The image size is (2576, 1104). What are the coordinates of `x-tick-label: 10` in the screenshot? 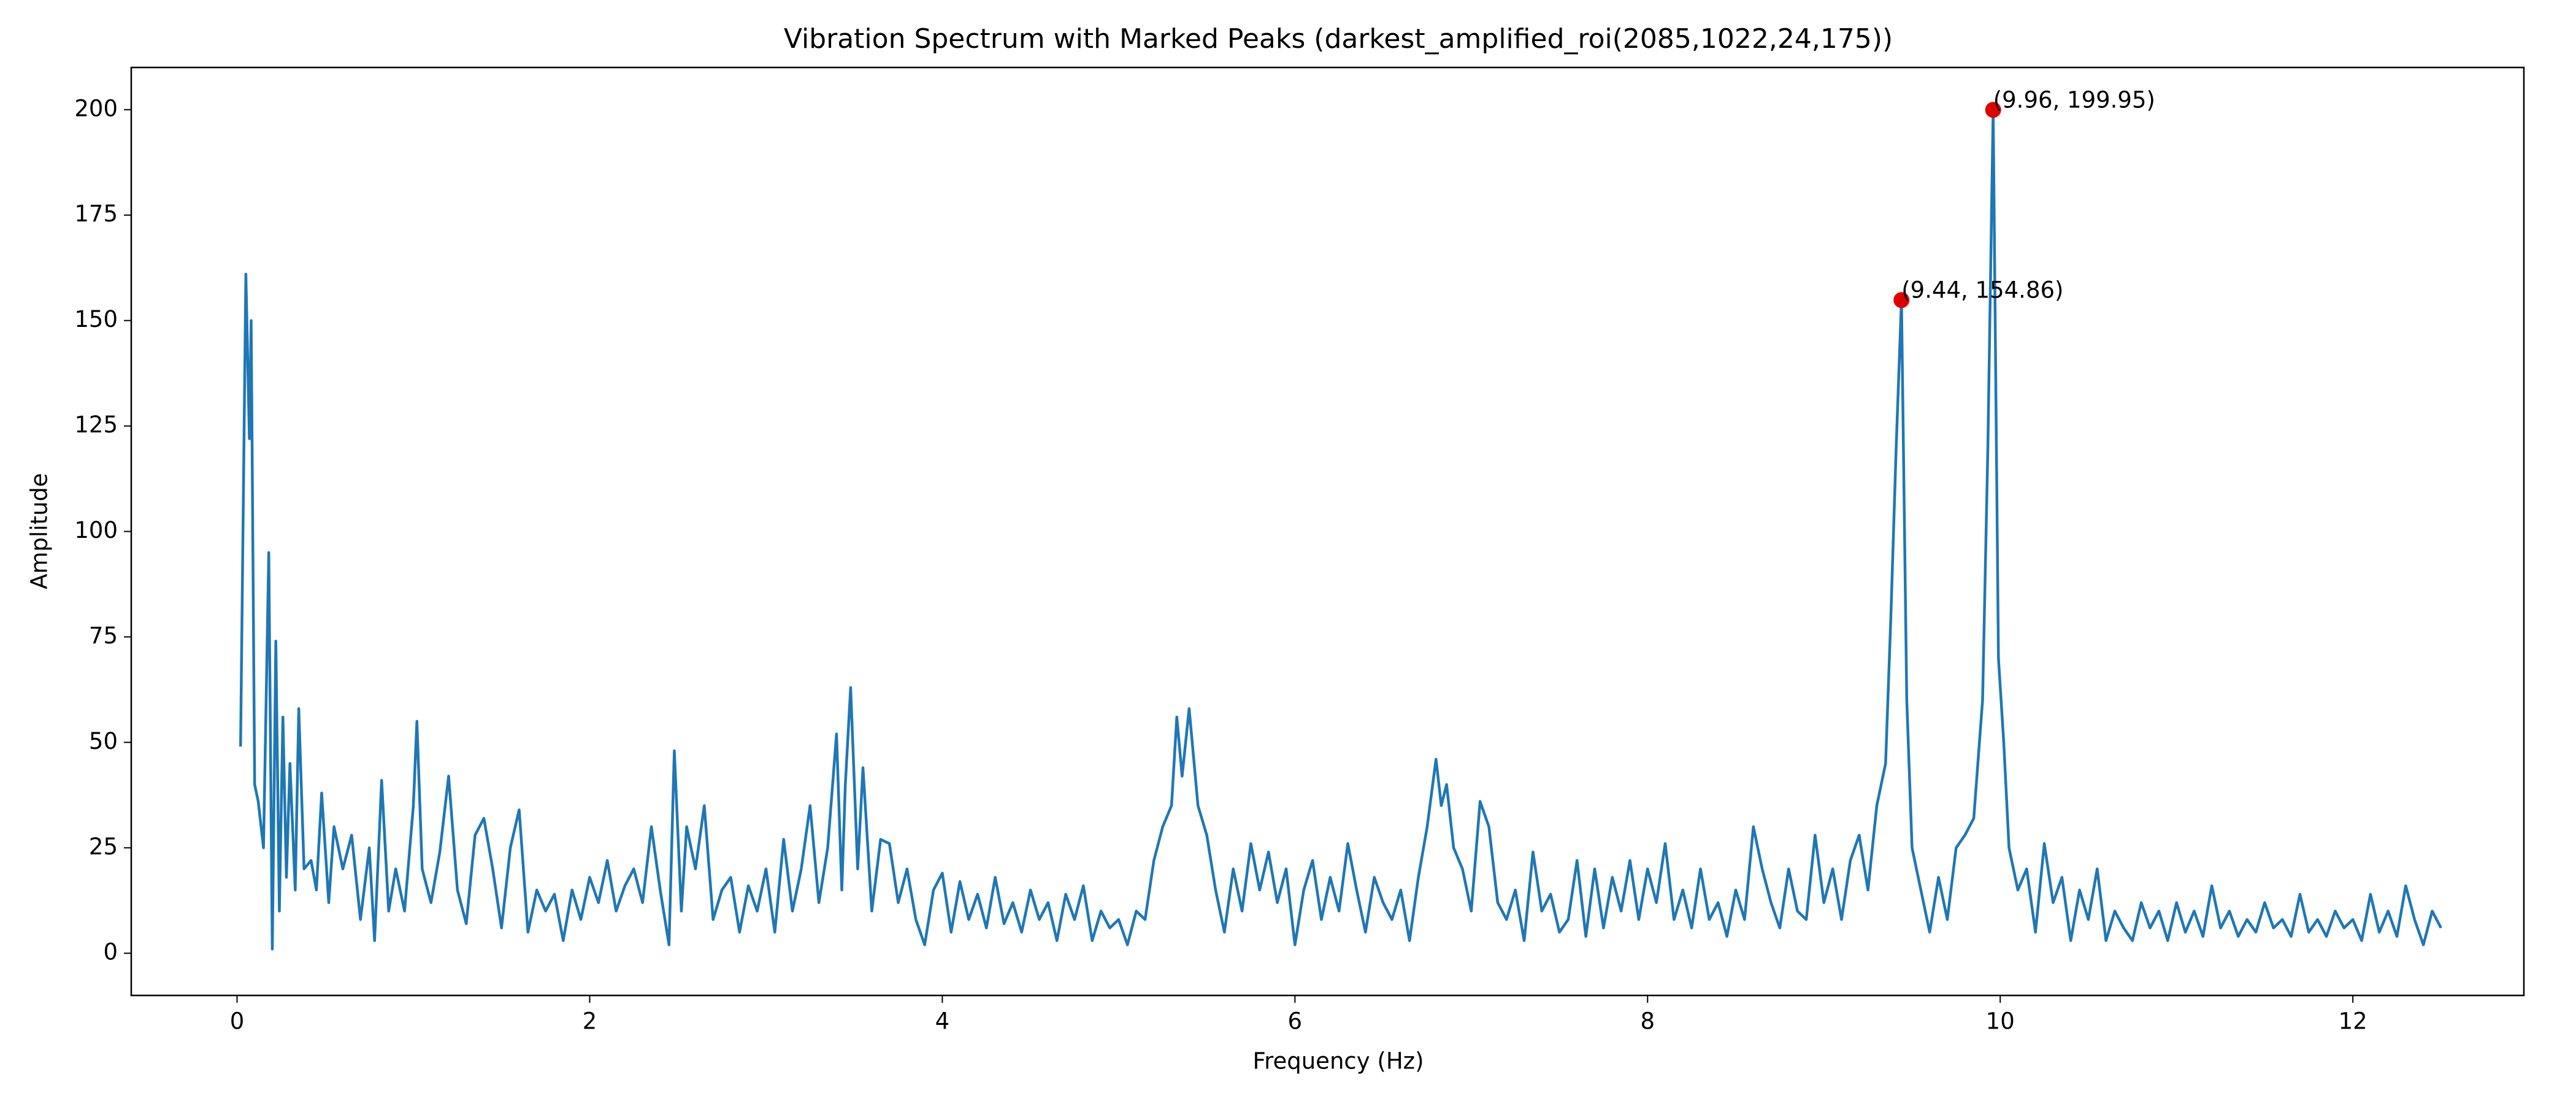 It's located at (2000, 1021).